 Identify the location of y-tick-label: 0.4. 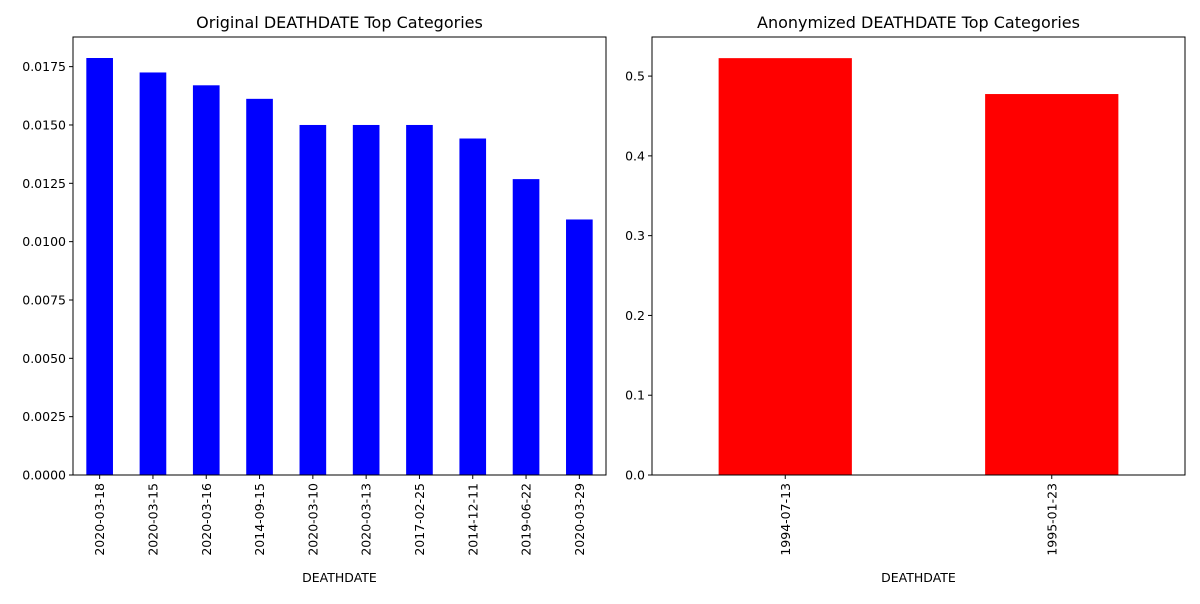
(635, 155).